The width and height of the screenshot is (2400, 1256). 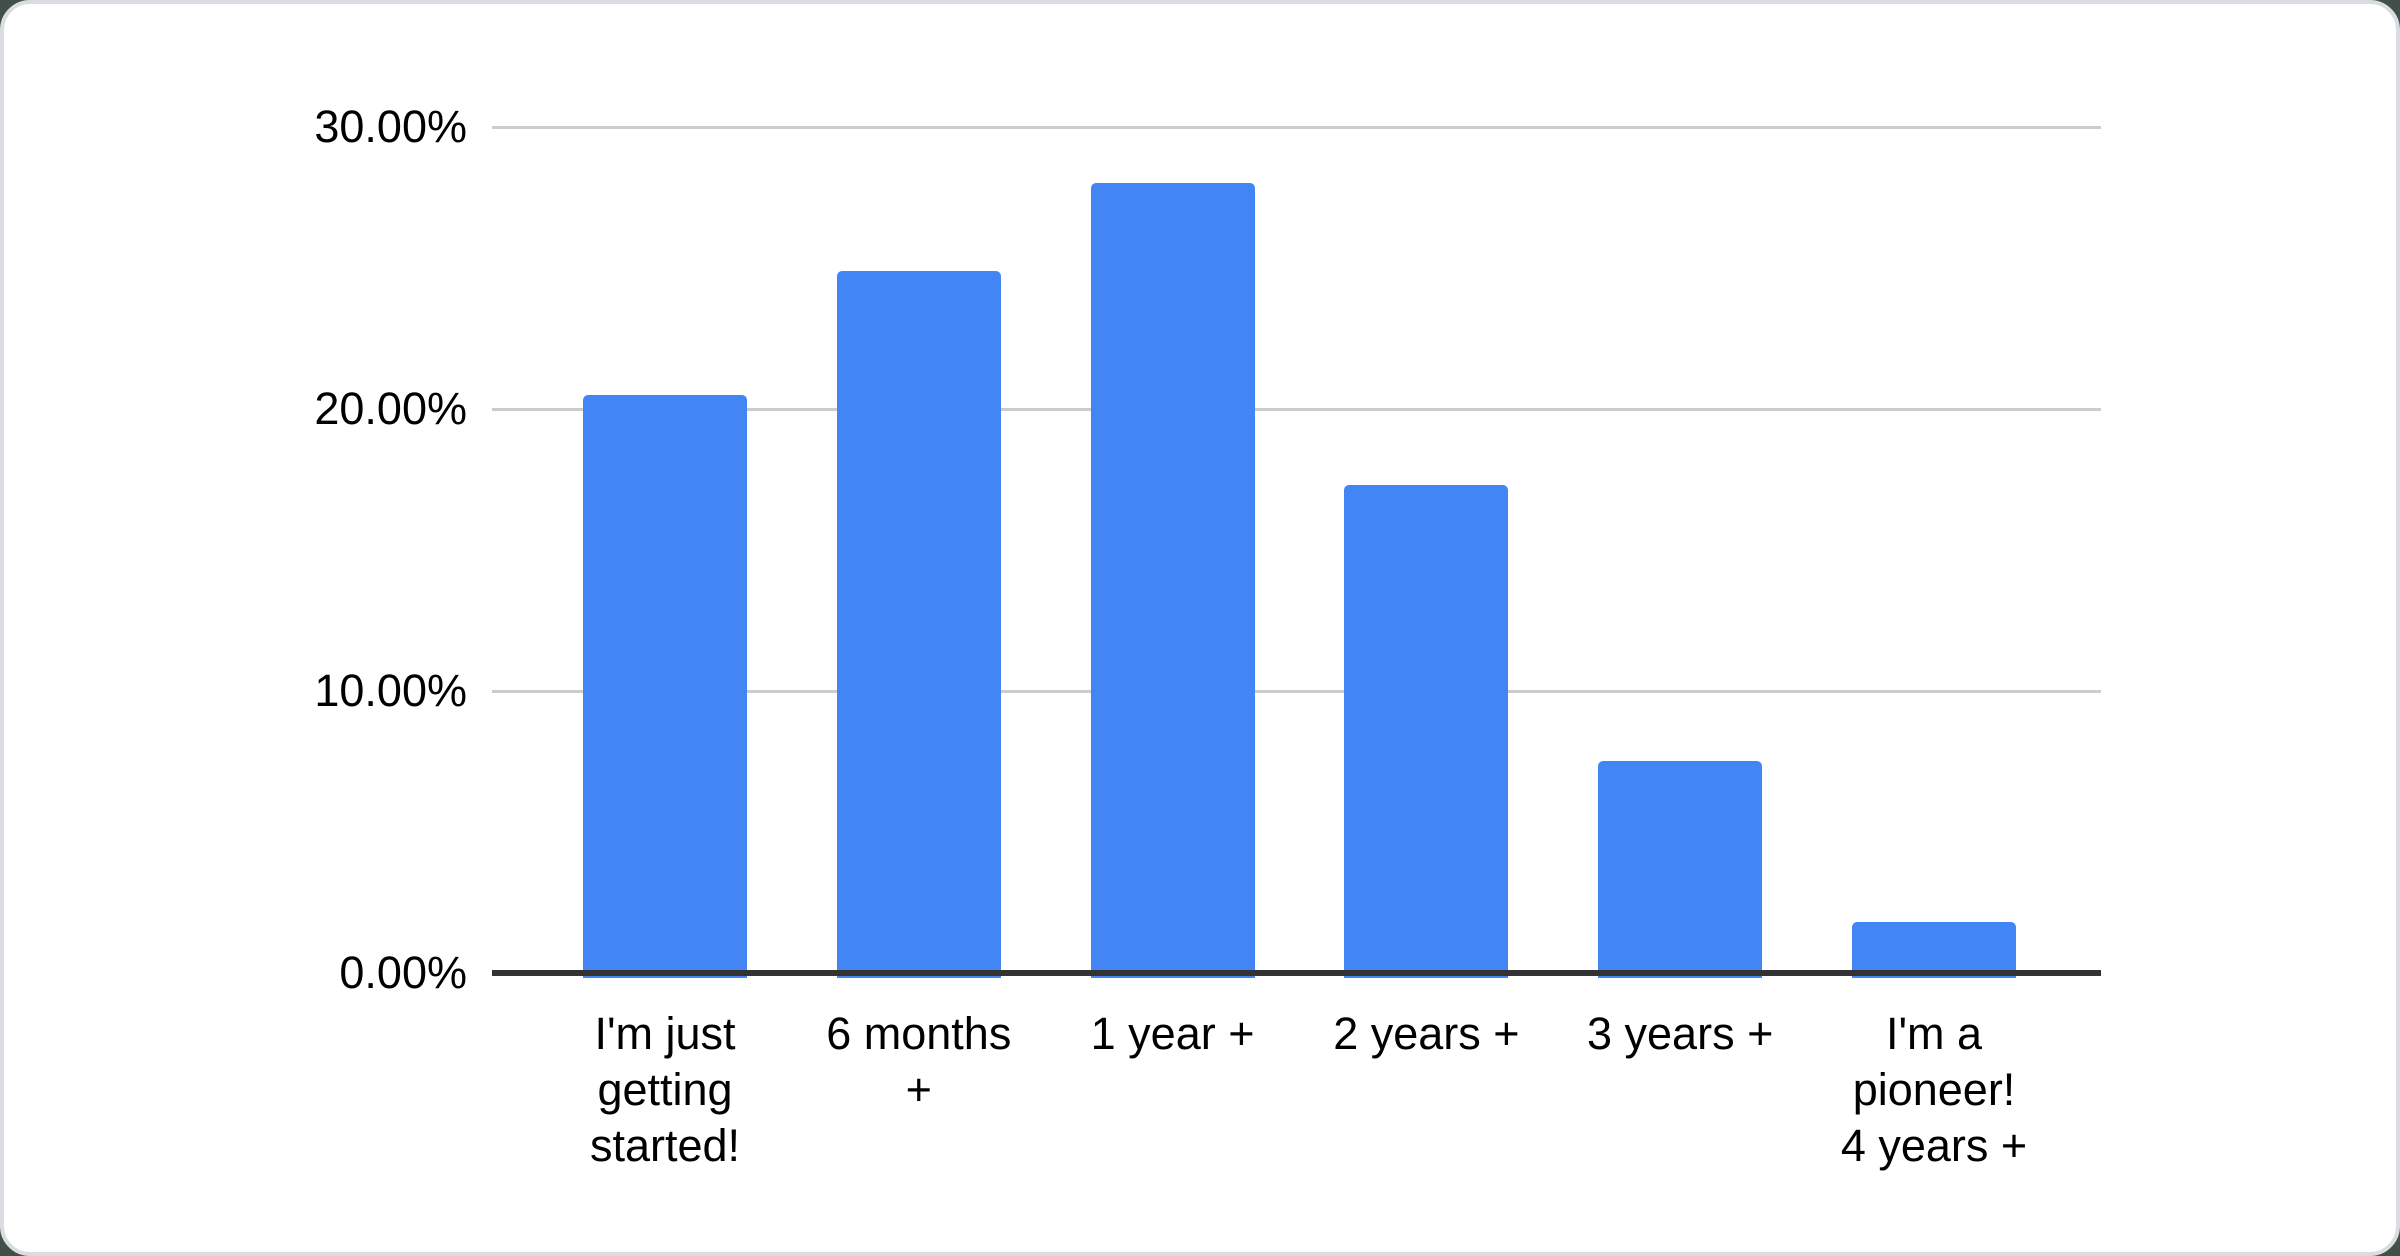 What do you see at coordinates (918, 624) in the screenshot?
I see `bar-6-months` at bounding box center [918, 624].